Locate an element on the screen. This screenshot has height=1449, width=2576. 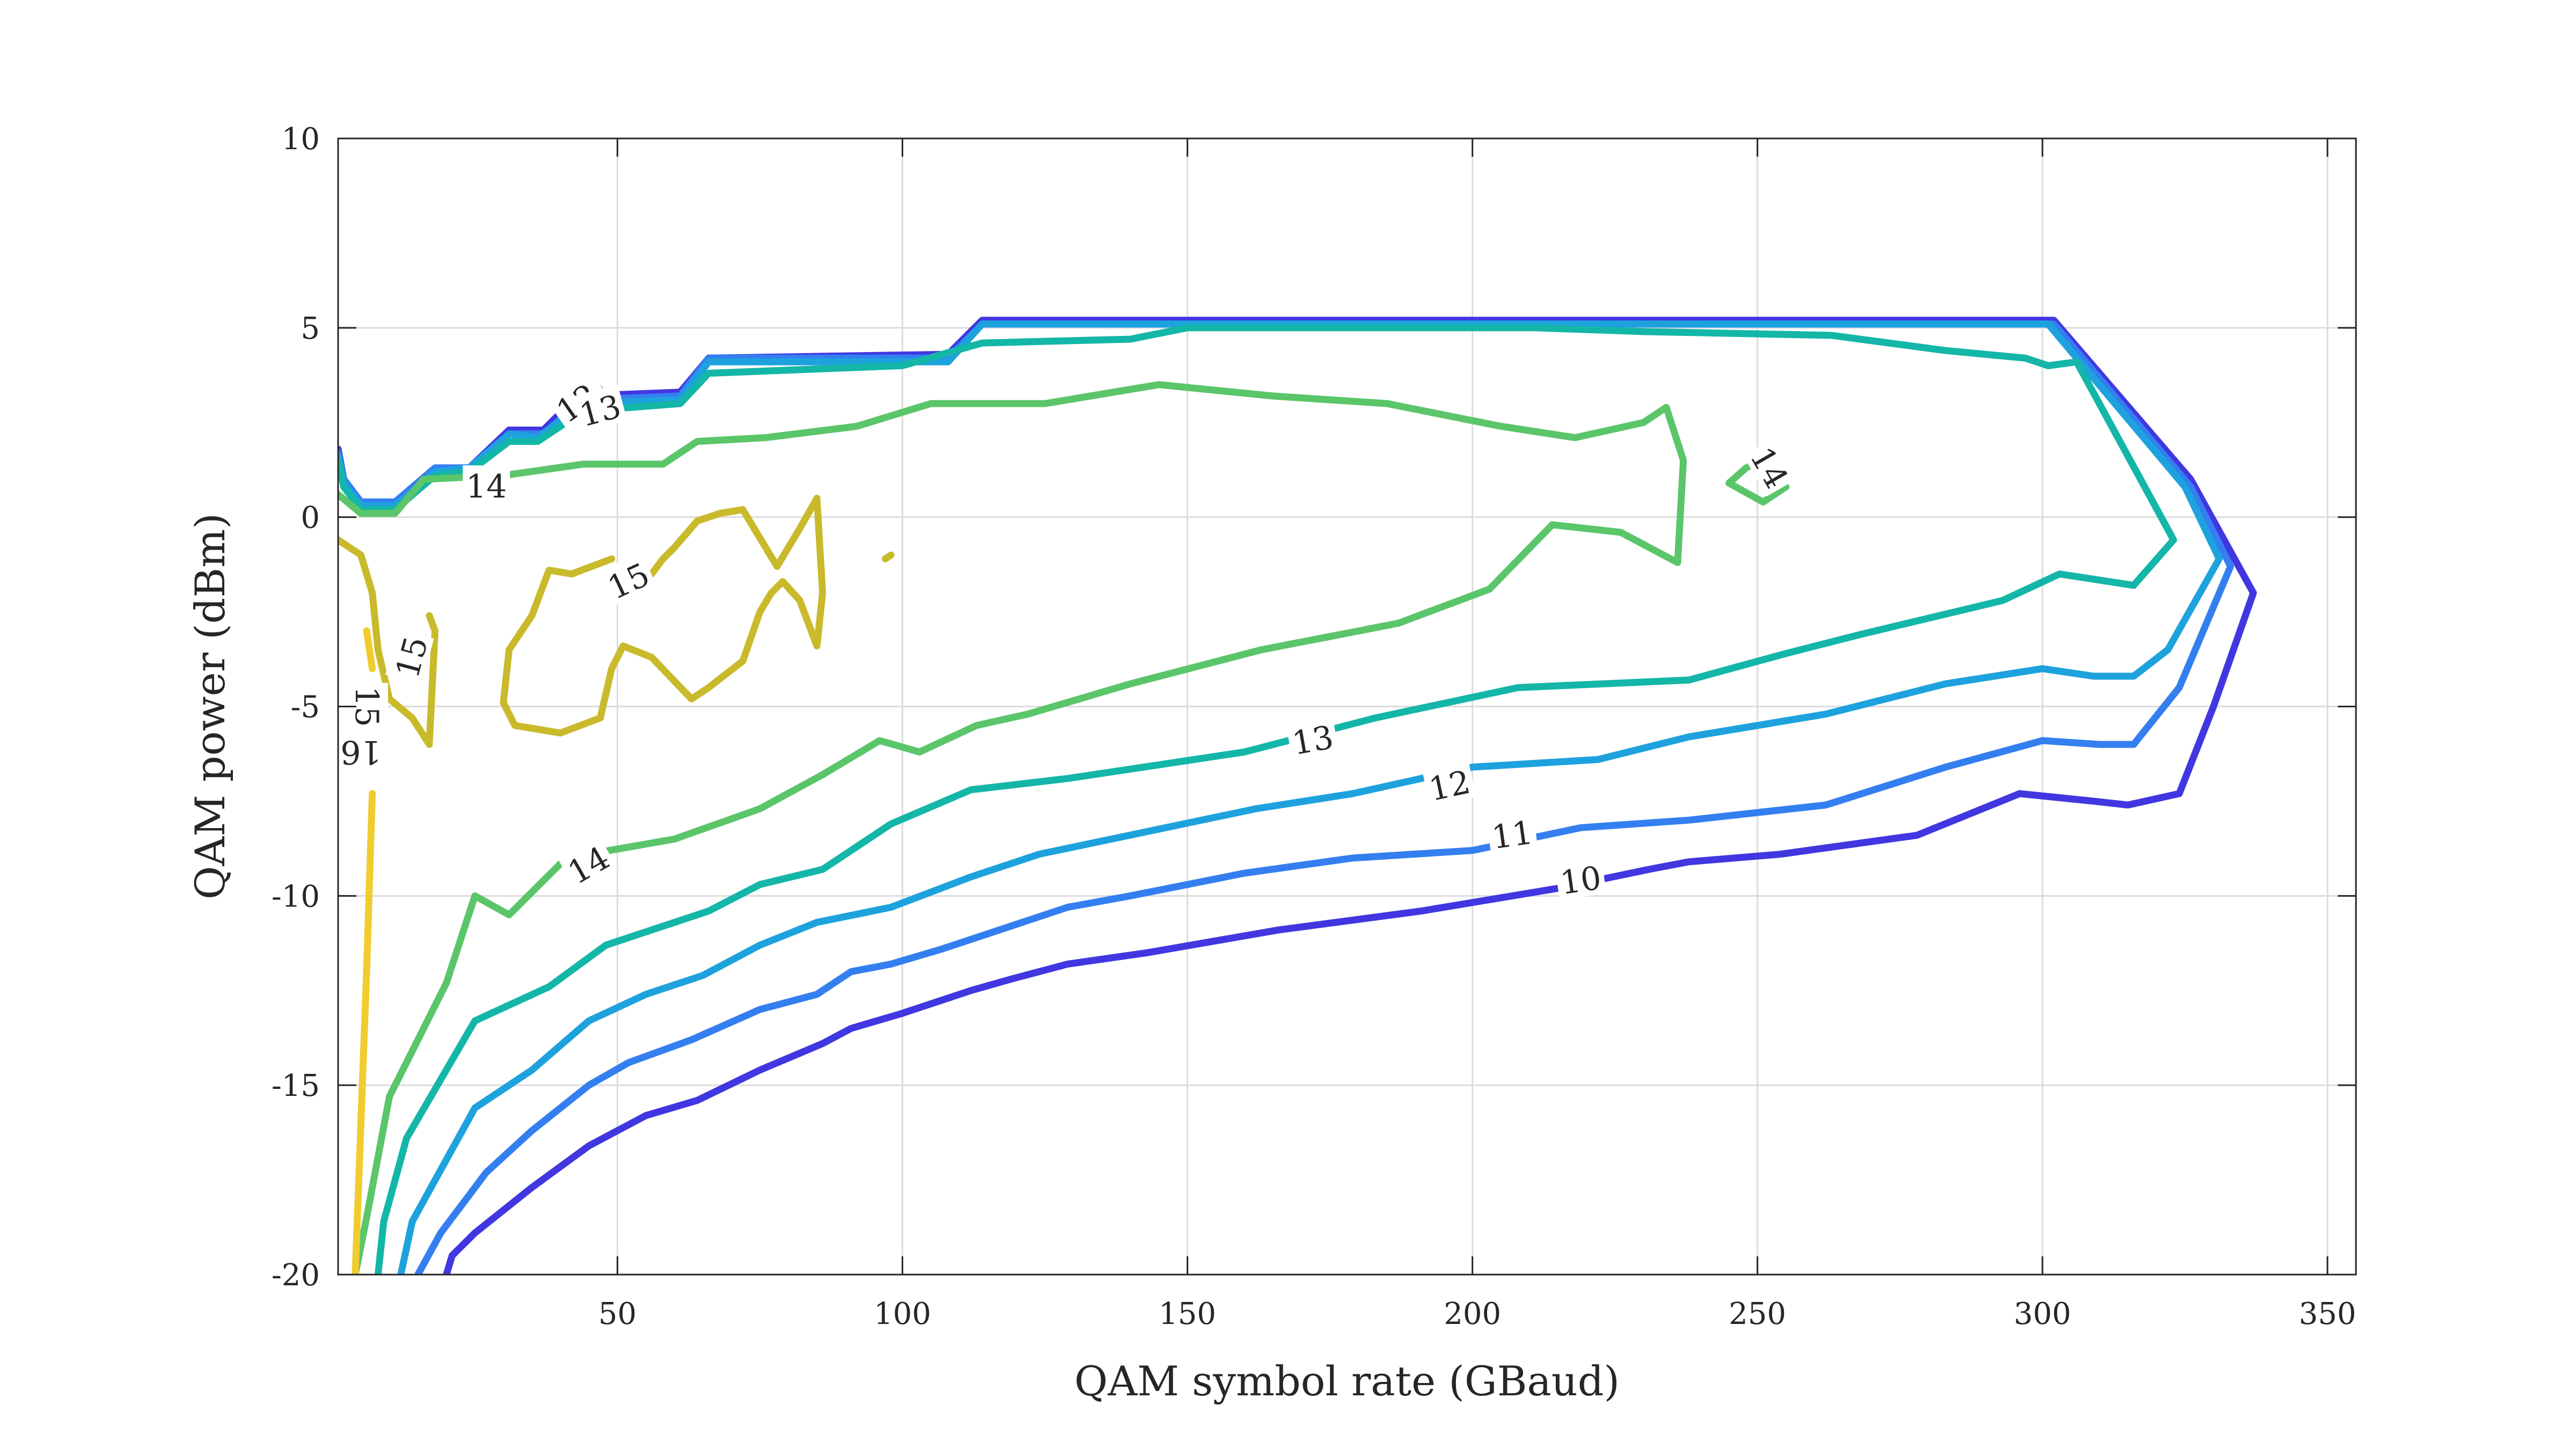
y-tick-label: 5 is located at coordinates (310, 328).